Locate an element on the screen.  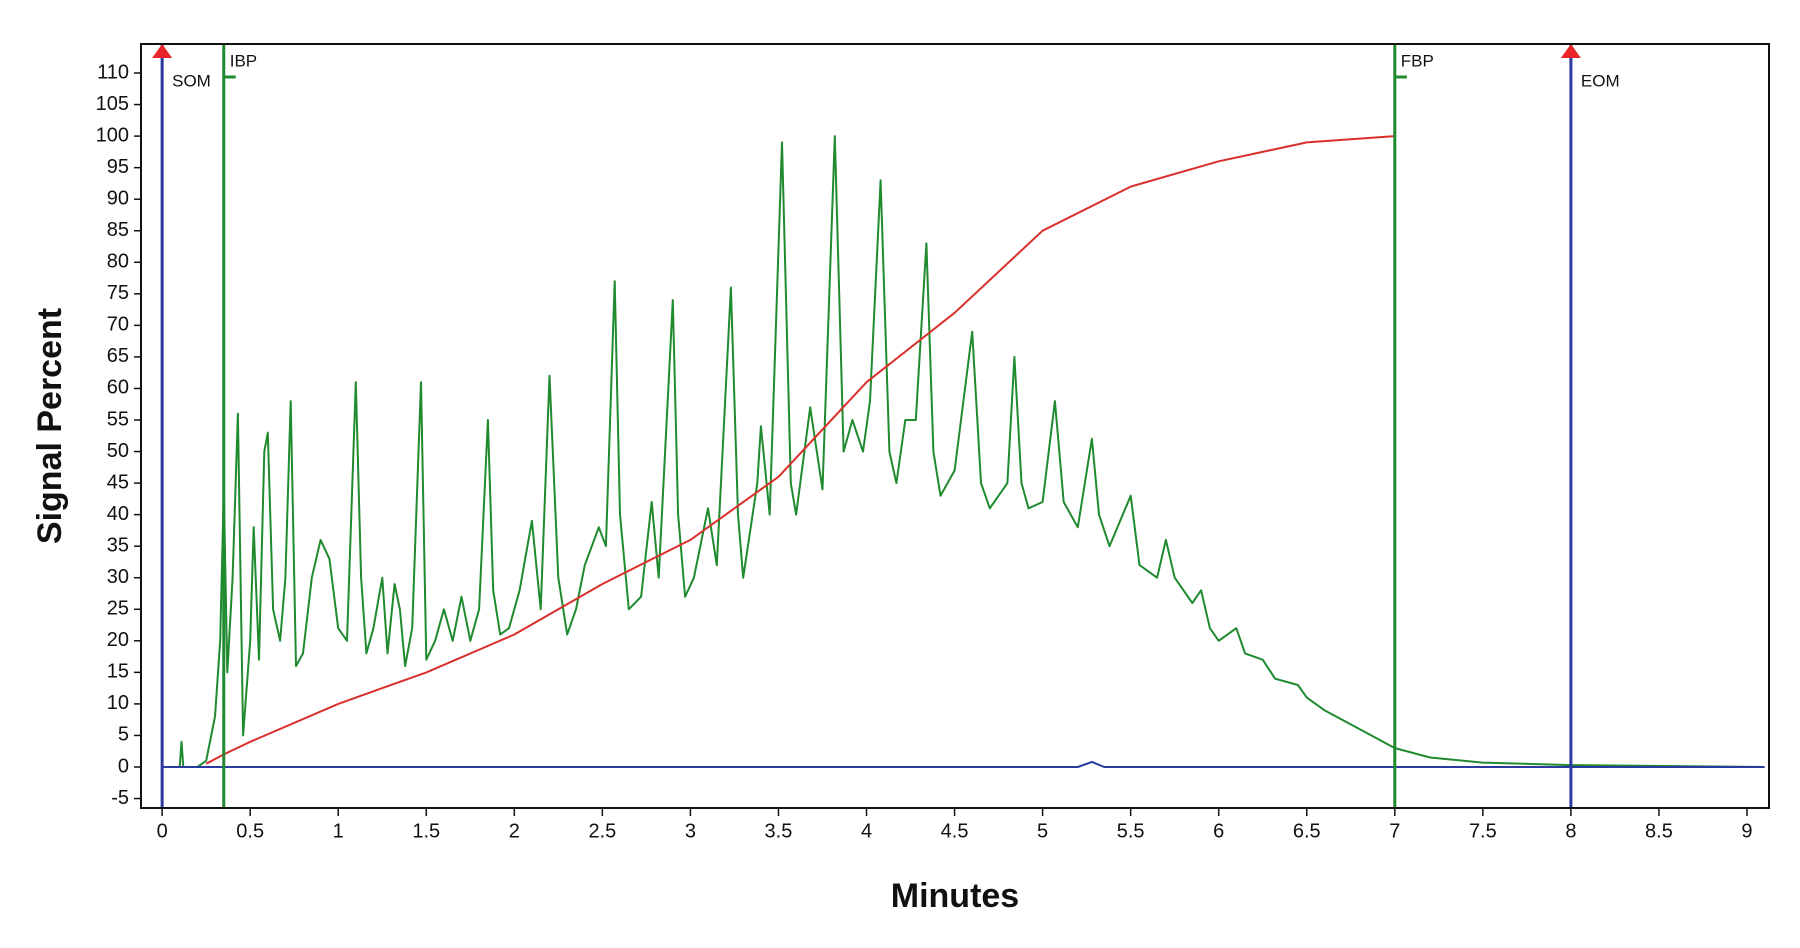
y-tick-label: 25 is located at coordinates (118, 609).